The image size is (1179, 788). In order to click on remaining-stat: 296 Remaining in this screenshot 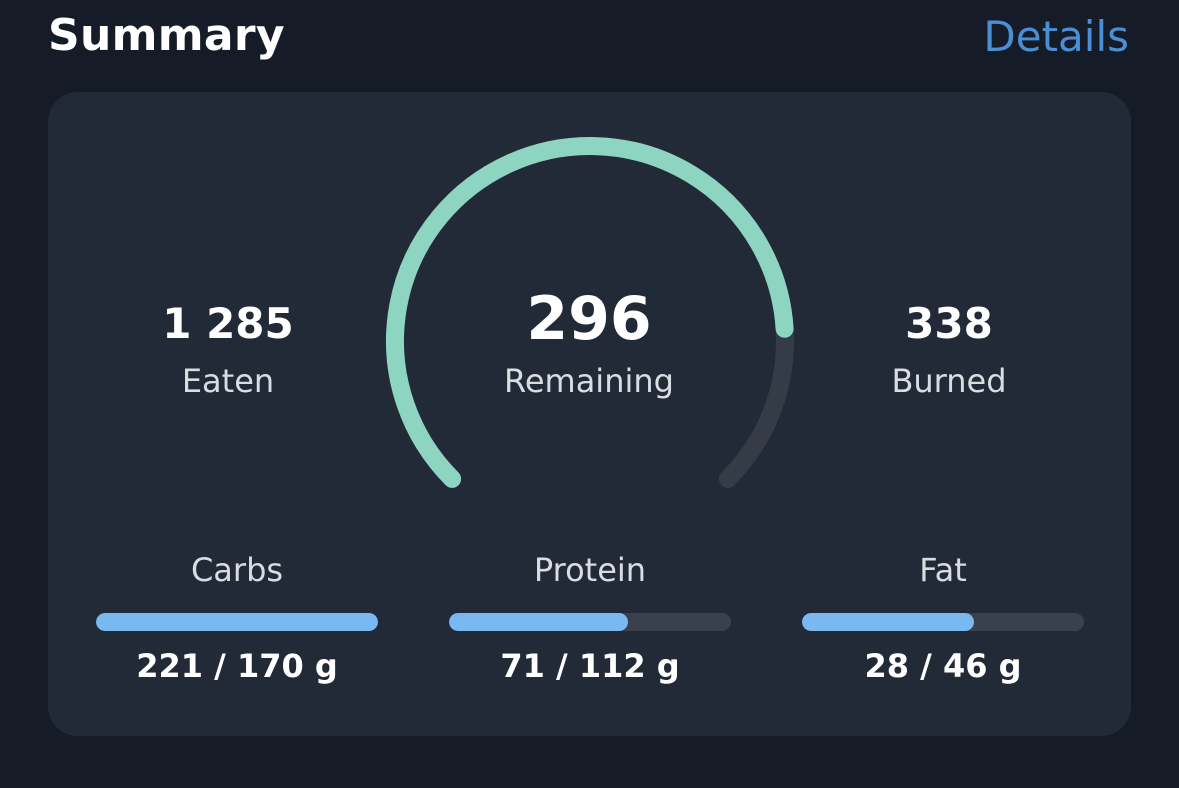, I will do `click(589, 342)`.